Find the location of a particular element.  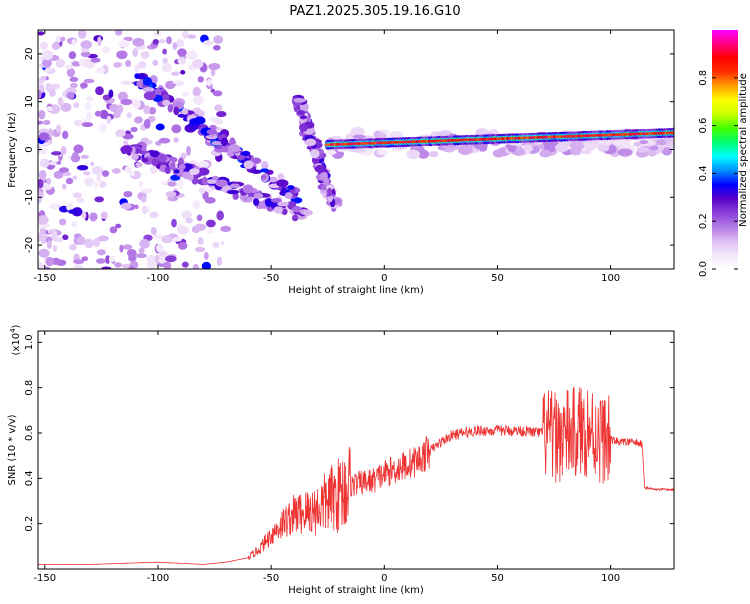

snr-multiplier-close: ) is located at coordinates (16, 326).